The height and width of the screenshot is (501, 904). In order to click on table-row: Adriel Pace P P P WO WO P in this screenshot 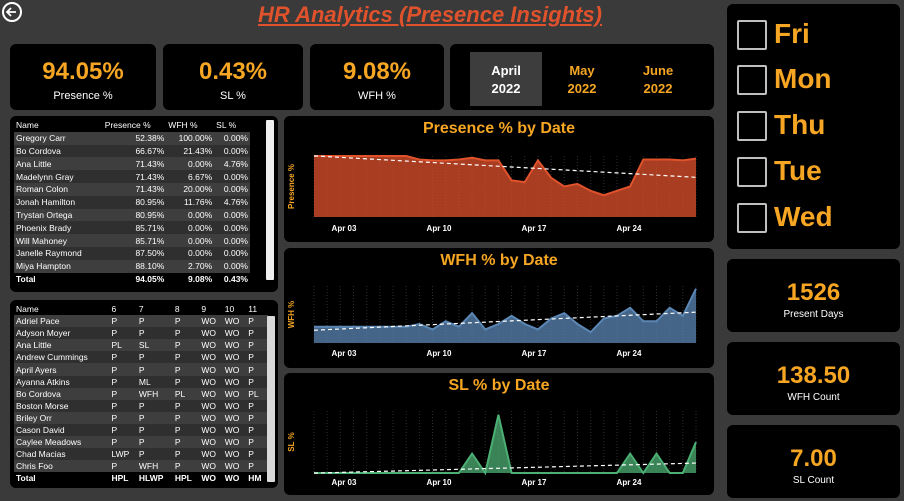, I will do `click(141, 321)`.